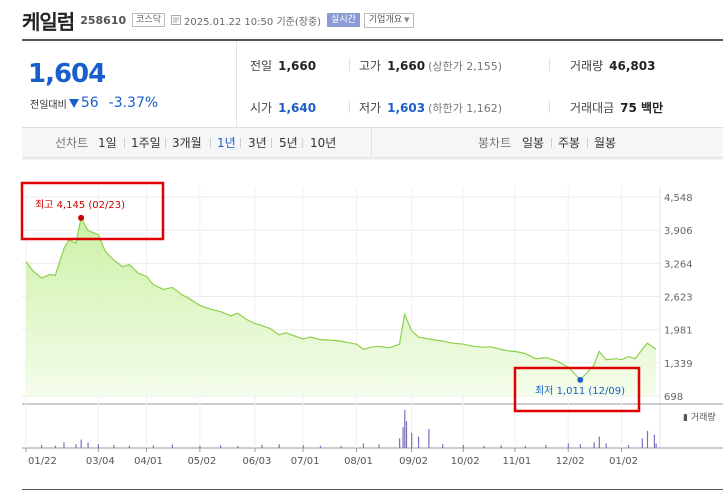 The width and height of the screenshot is (723, 490). I want to click on change-label: 전일대비, so click(48, 105).